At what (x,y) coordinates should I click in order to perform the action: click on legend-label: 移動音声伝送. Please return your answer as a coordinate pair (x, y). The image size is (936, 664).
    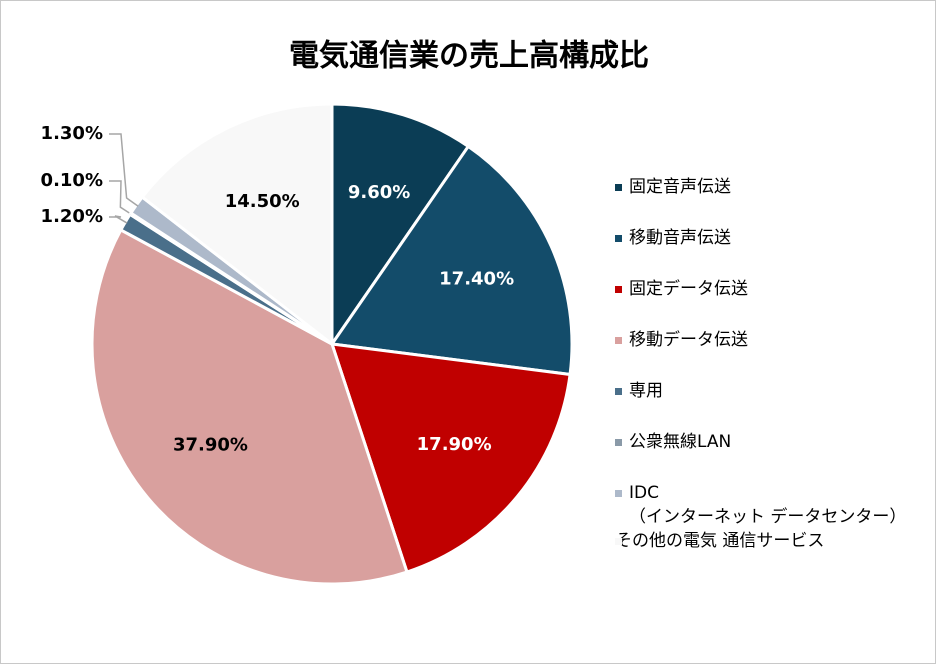
    Looking at the image, I should click on (680, 238).